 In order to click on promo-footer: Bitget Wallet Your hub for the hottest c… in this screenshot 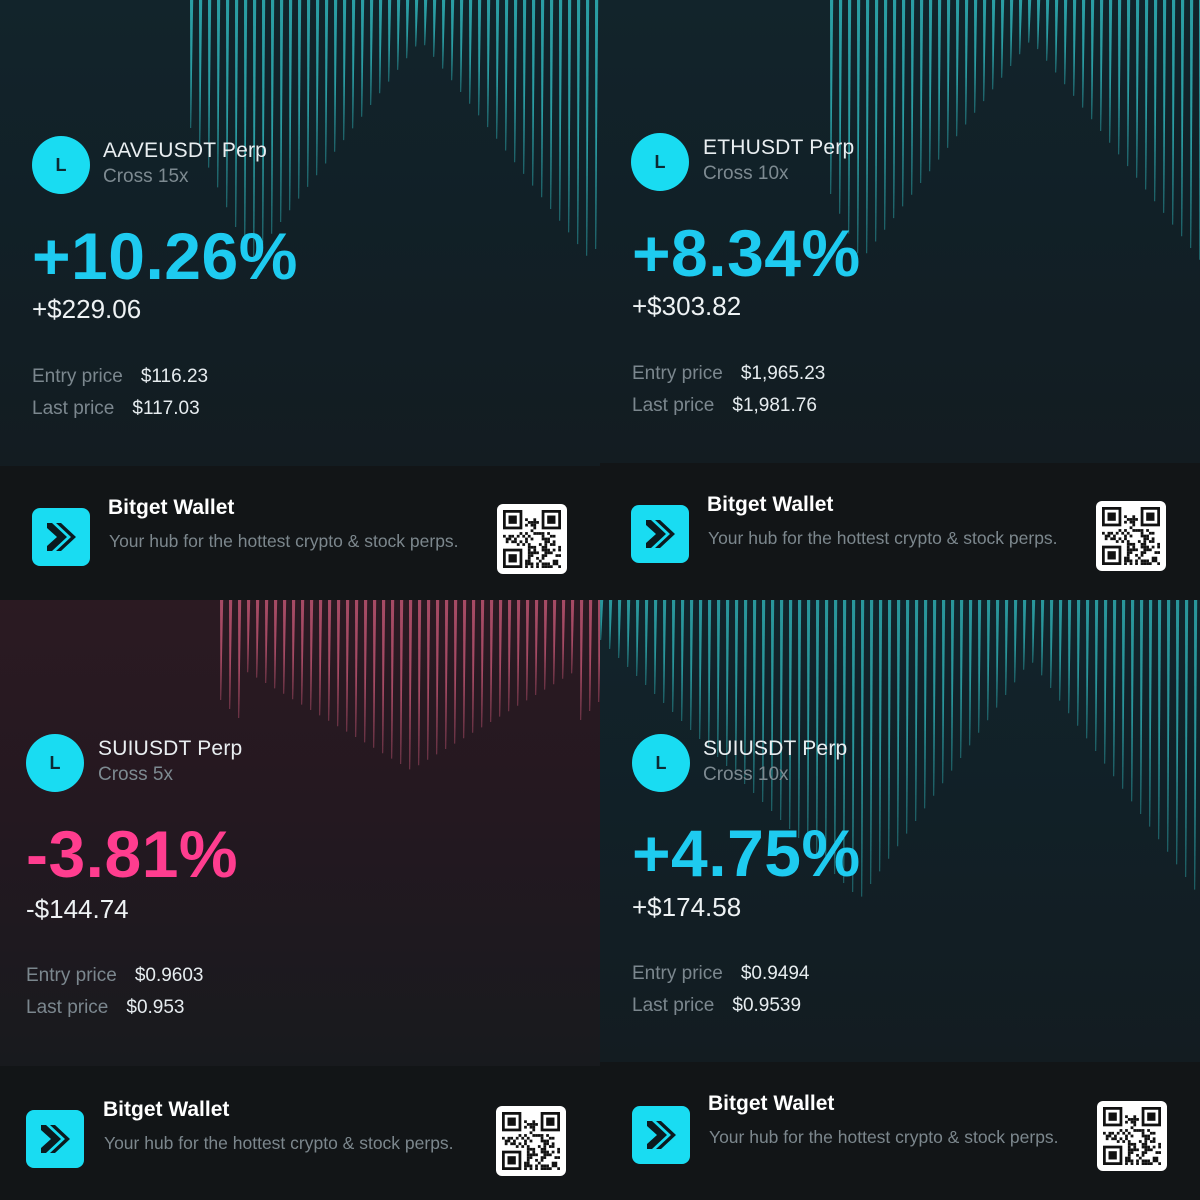, I will do `click(900, 531)`.